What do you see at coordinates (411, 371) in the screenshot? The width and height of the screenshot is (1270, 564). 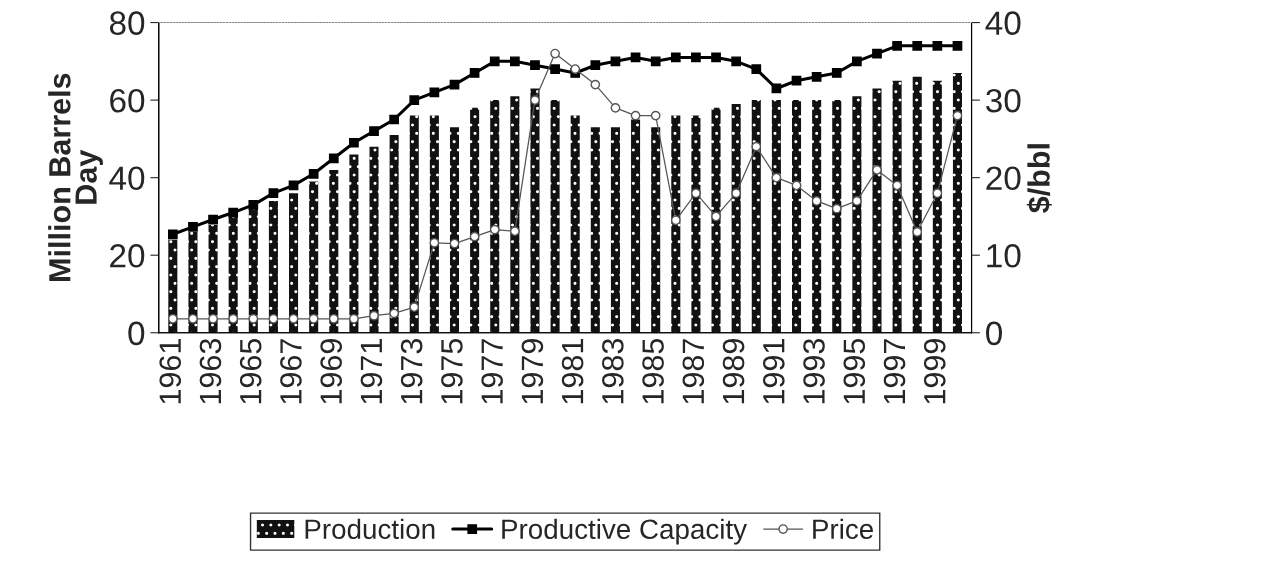 I see `x-tick-label: 1973` at bounding box center [411, 371].